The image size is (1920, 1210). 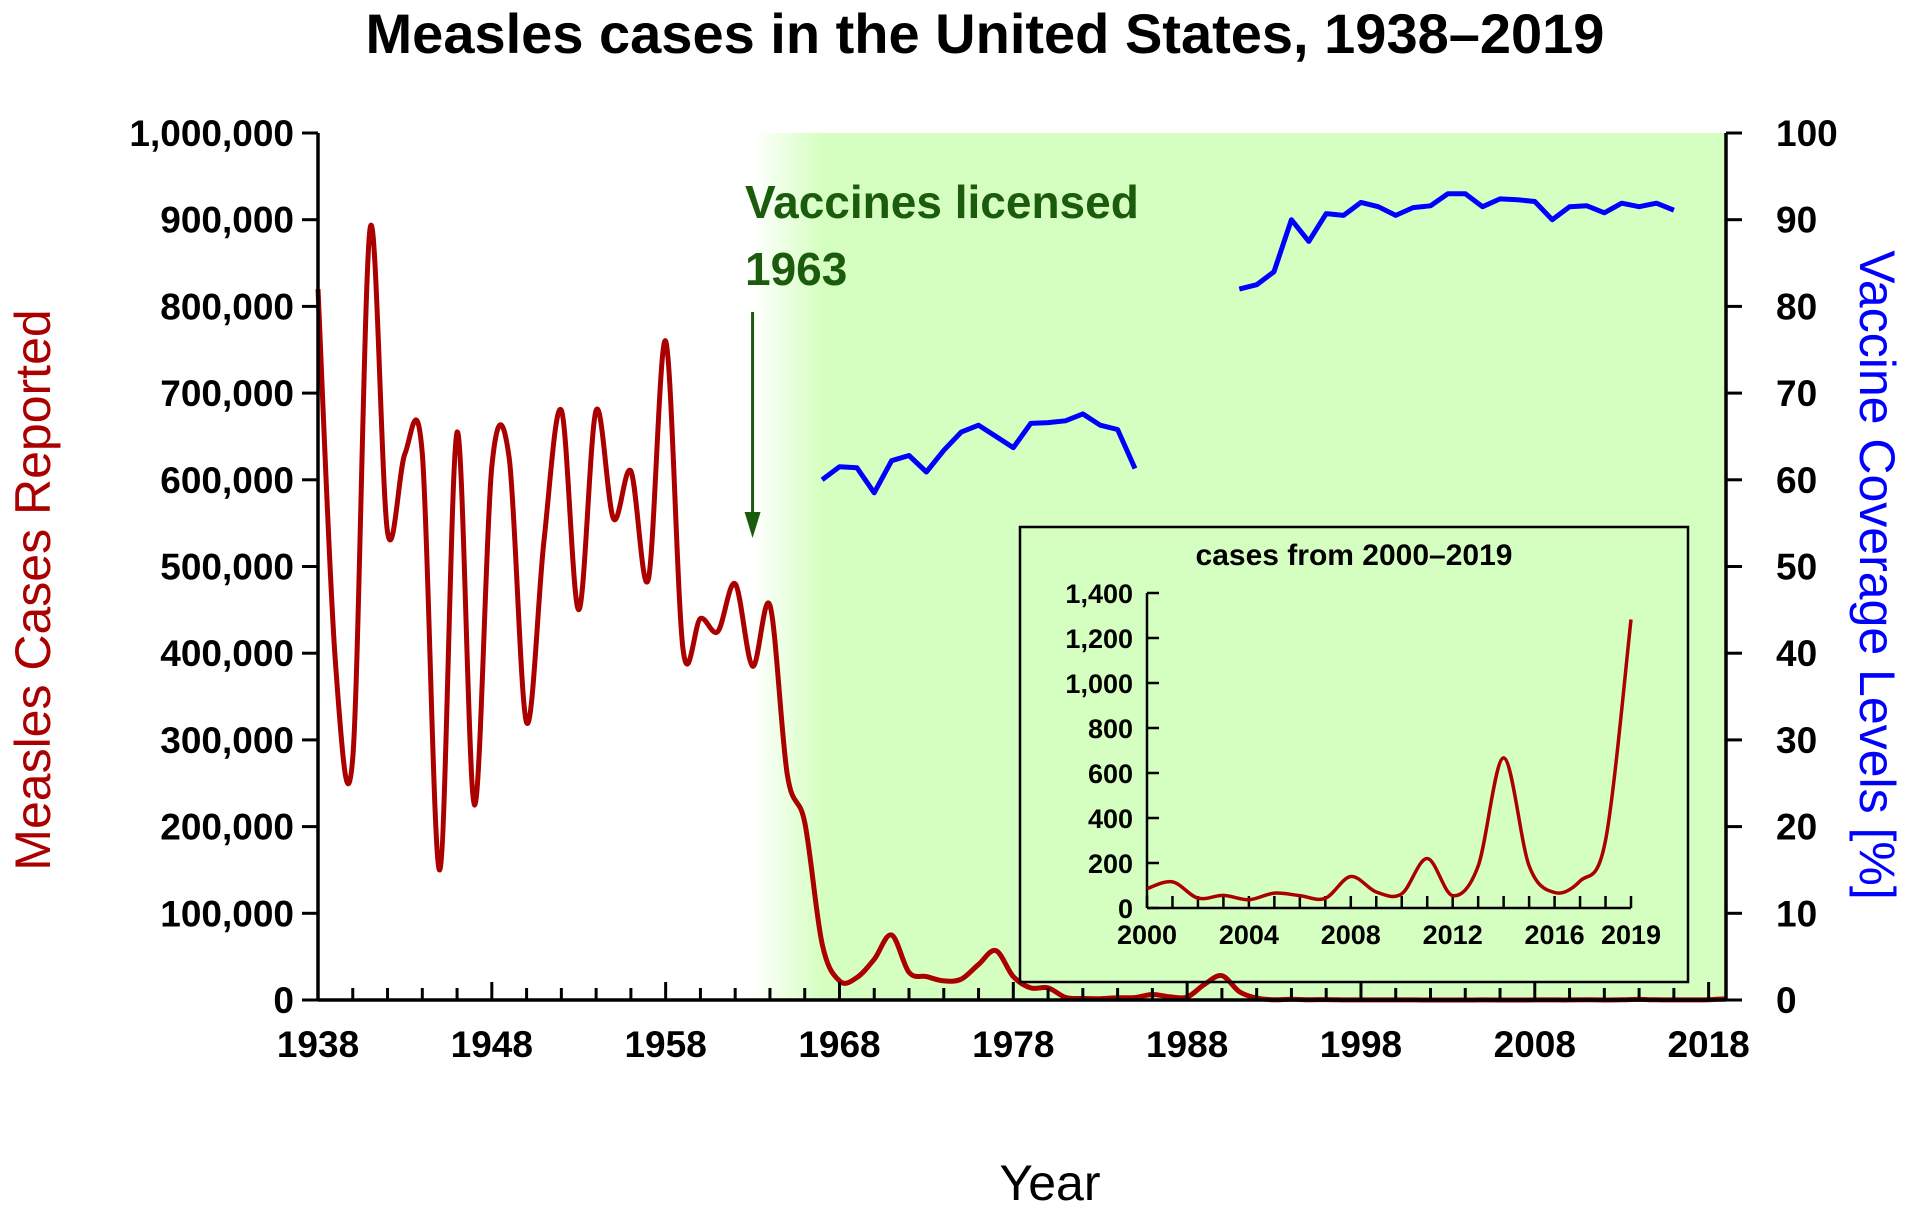 I want to click on inset-y-tick-label: 1,000, so click(x=1099, y=684).